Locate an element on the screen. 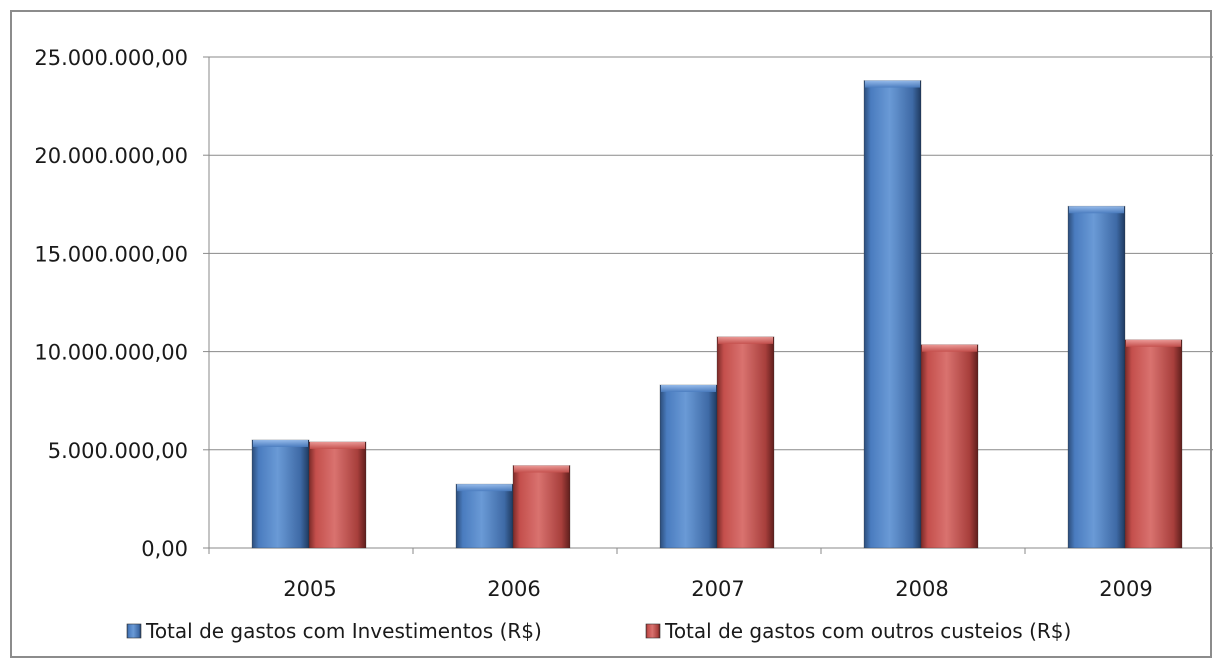  legend-label: Total de gastos com outros custeios (R$) is located at coordinates (867, 631).